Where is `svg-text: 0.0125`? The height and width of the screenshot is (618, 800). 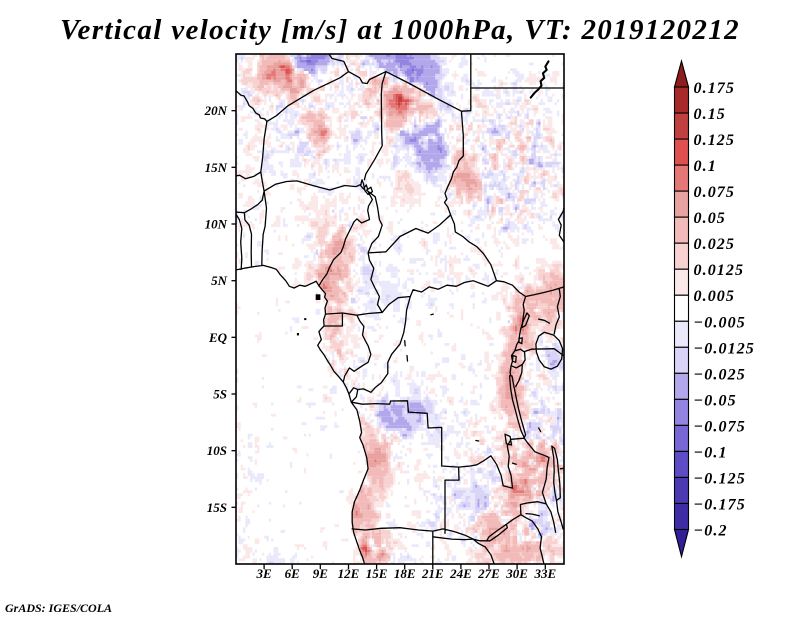 svg-text: 0.0125 is located at coordinates (719, 270).